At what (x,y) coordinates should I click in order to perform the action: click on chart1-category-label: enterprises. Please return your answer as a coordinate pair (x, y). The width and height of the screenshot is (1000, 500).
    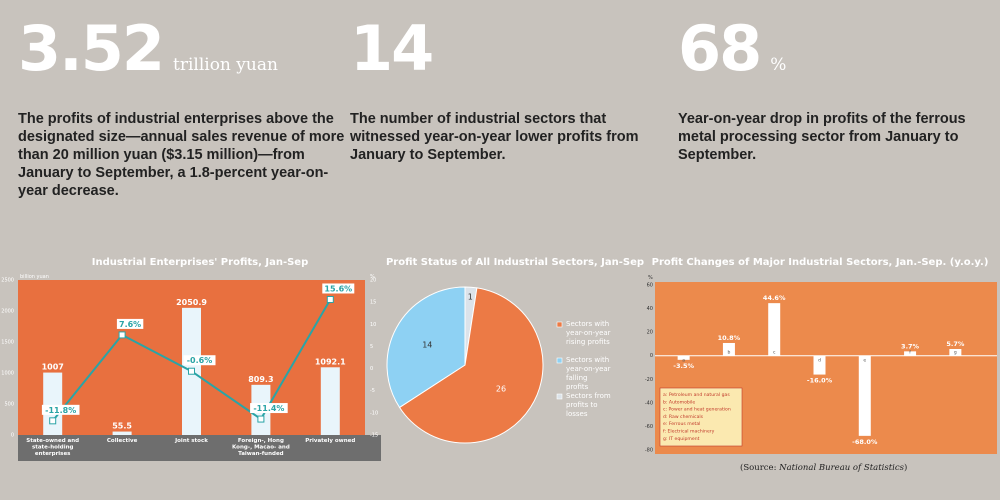
    Looking at the image, I should click on (53, 454).